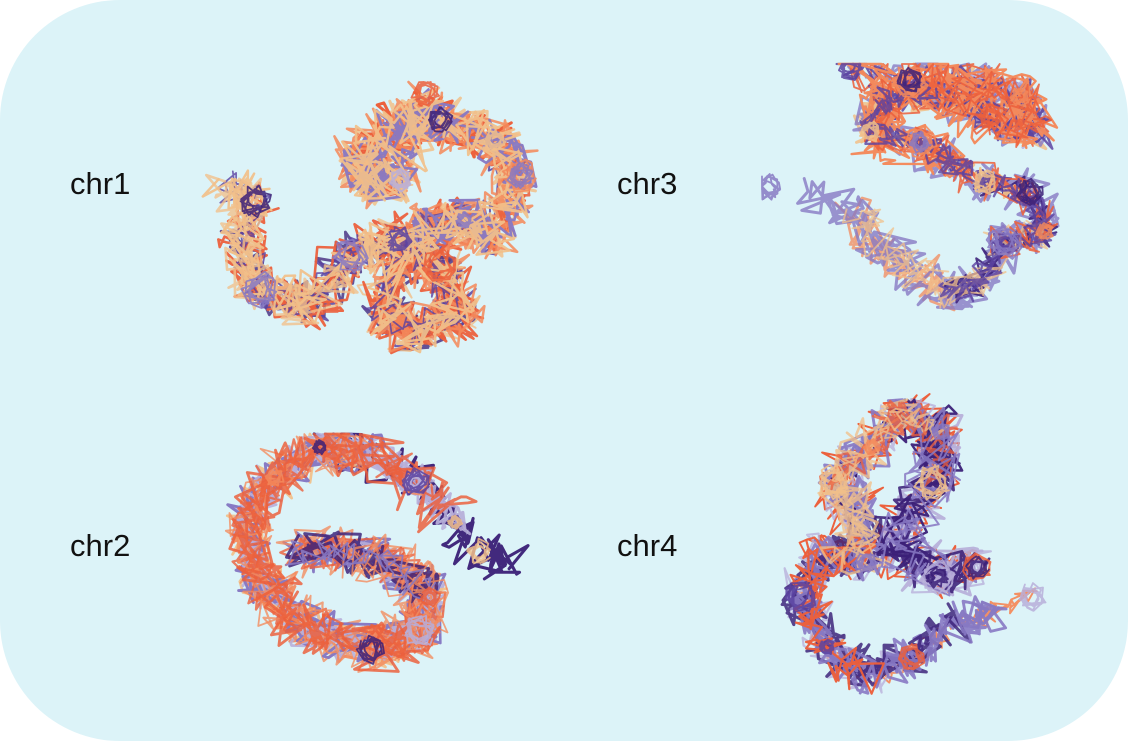  Describe the element at coordinates (100, 545) in the screenshot. I see `chr2-label: chr2` at that location.